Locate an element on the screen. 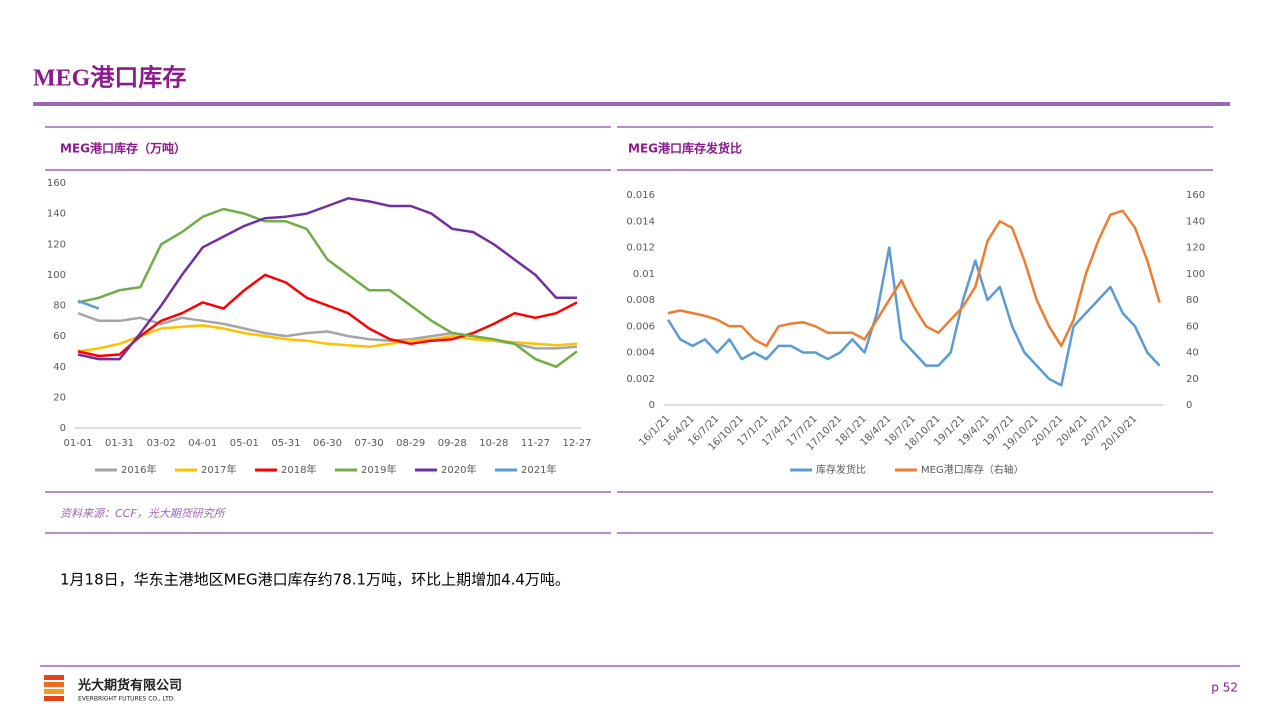  y2-tick-label: 120 is located at coordinates (1195, 248).